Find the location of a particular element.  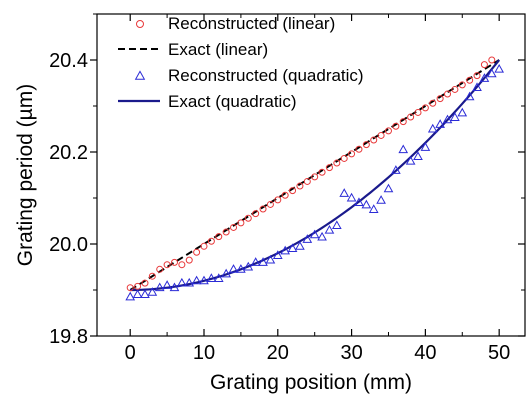

y-tick-label: 20.4 is located at coordinates (68, 61).